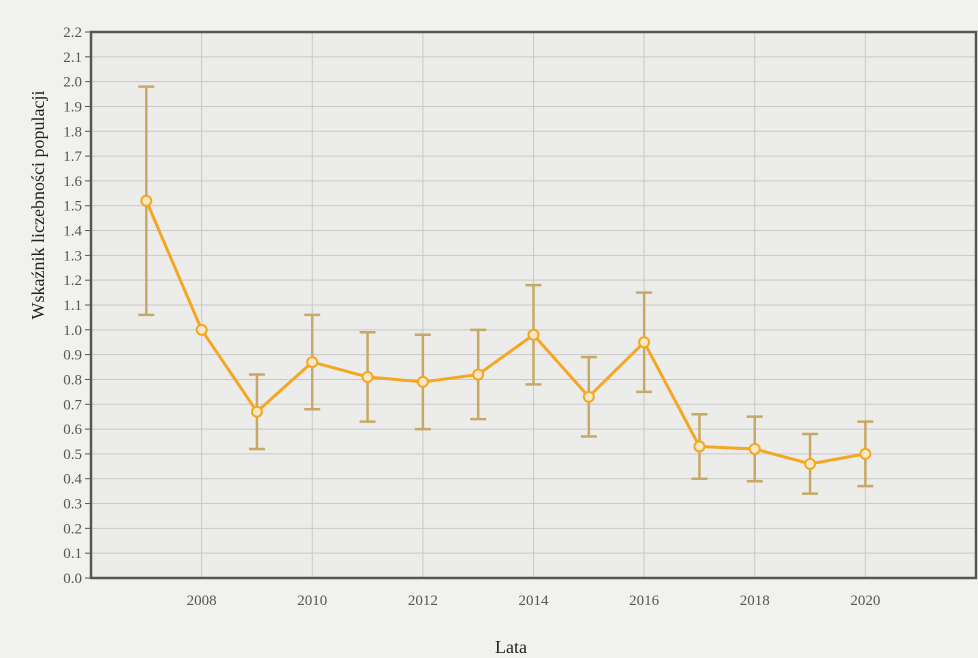  I want to click on y-tick-label: 0.7, so click(72, 405).